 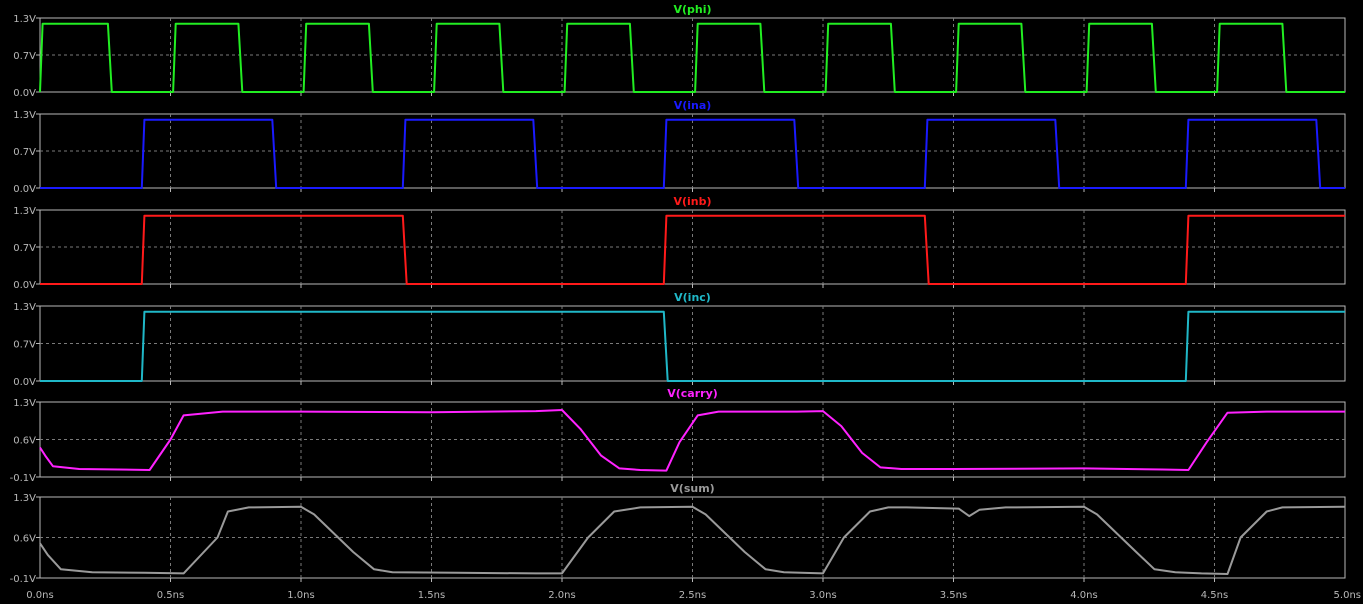 What do you see at coordinates (170, 595) in the screenshot?
I see `x-tick-label: 0.5ns` at bounding box center [170, 595].